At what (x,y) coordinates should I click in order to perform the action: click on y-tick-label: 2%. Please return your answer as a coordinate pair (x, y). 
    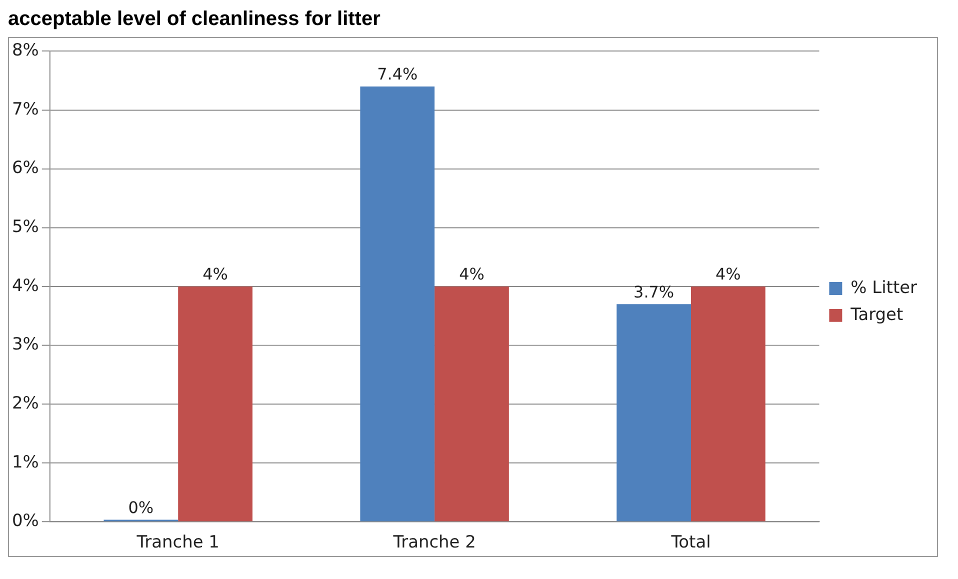
    Looking at the image, I should click on (25, 402).